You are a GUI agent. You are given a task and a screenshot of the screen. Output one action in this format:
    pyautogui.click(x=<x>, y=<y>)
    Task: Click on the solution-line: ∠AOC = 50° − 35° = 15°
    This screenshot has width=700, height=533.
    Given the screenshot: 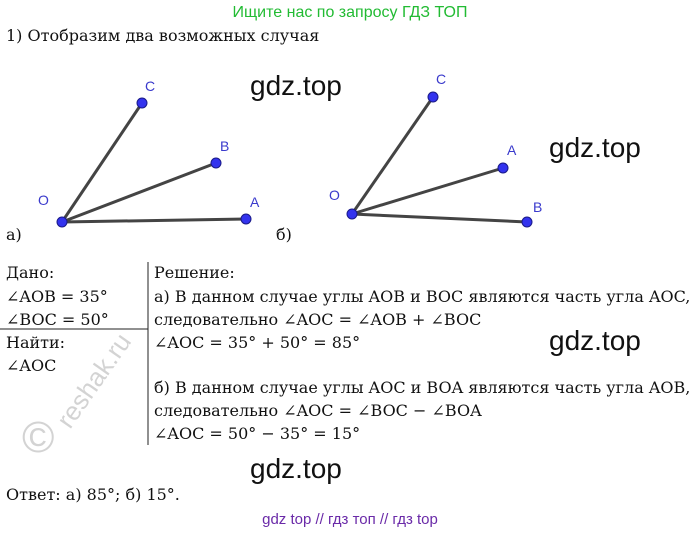 What is the action you would take?
    pyautogui.click(x=257, y=433)
    